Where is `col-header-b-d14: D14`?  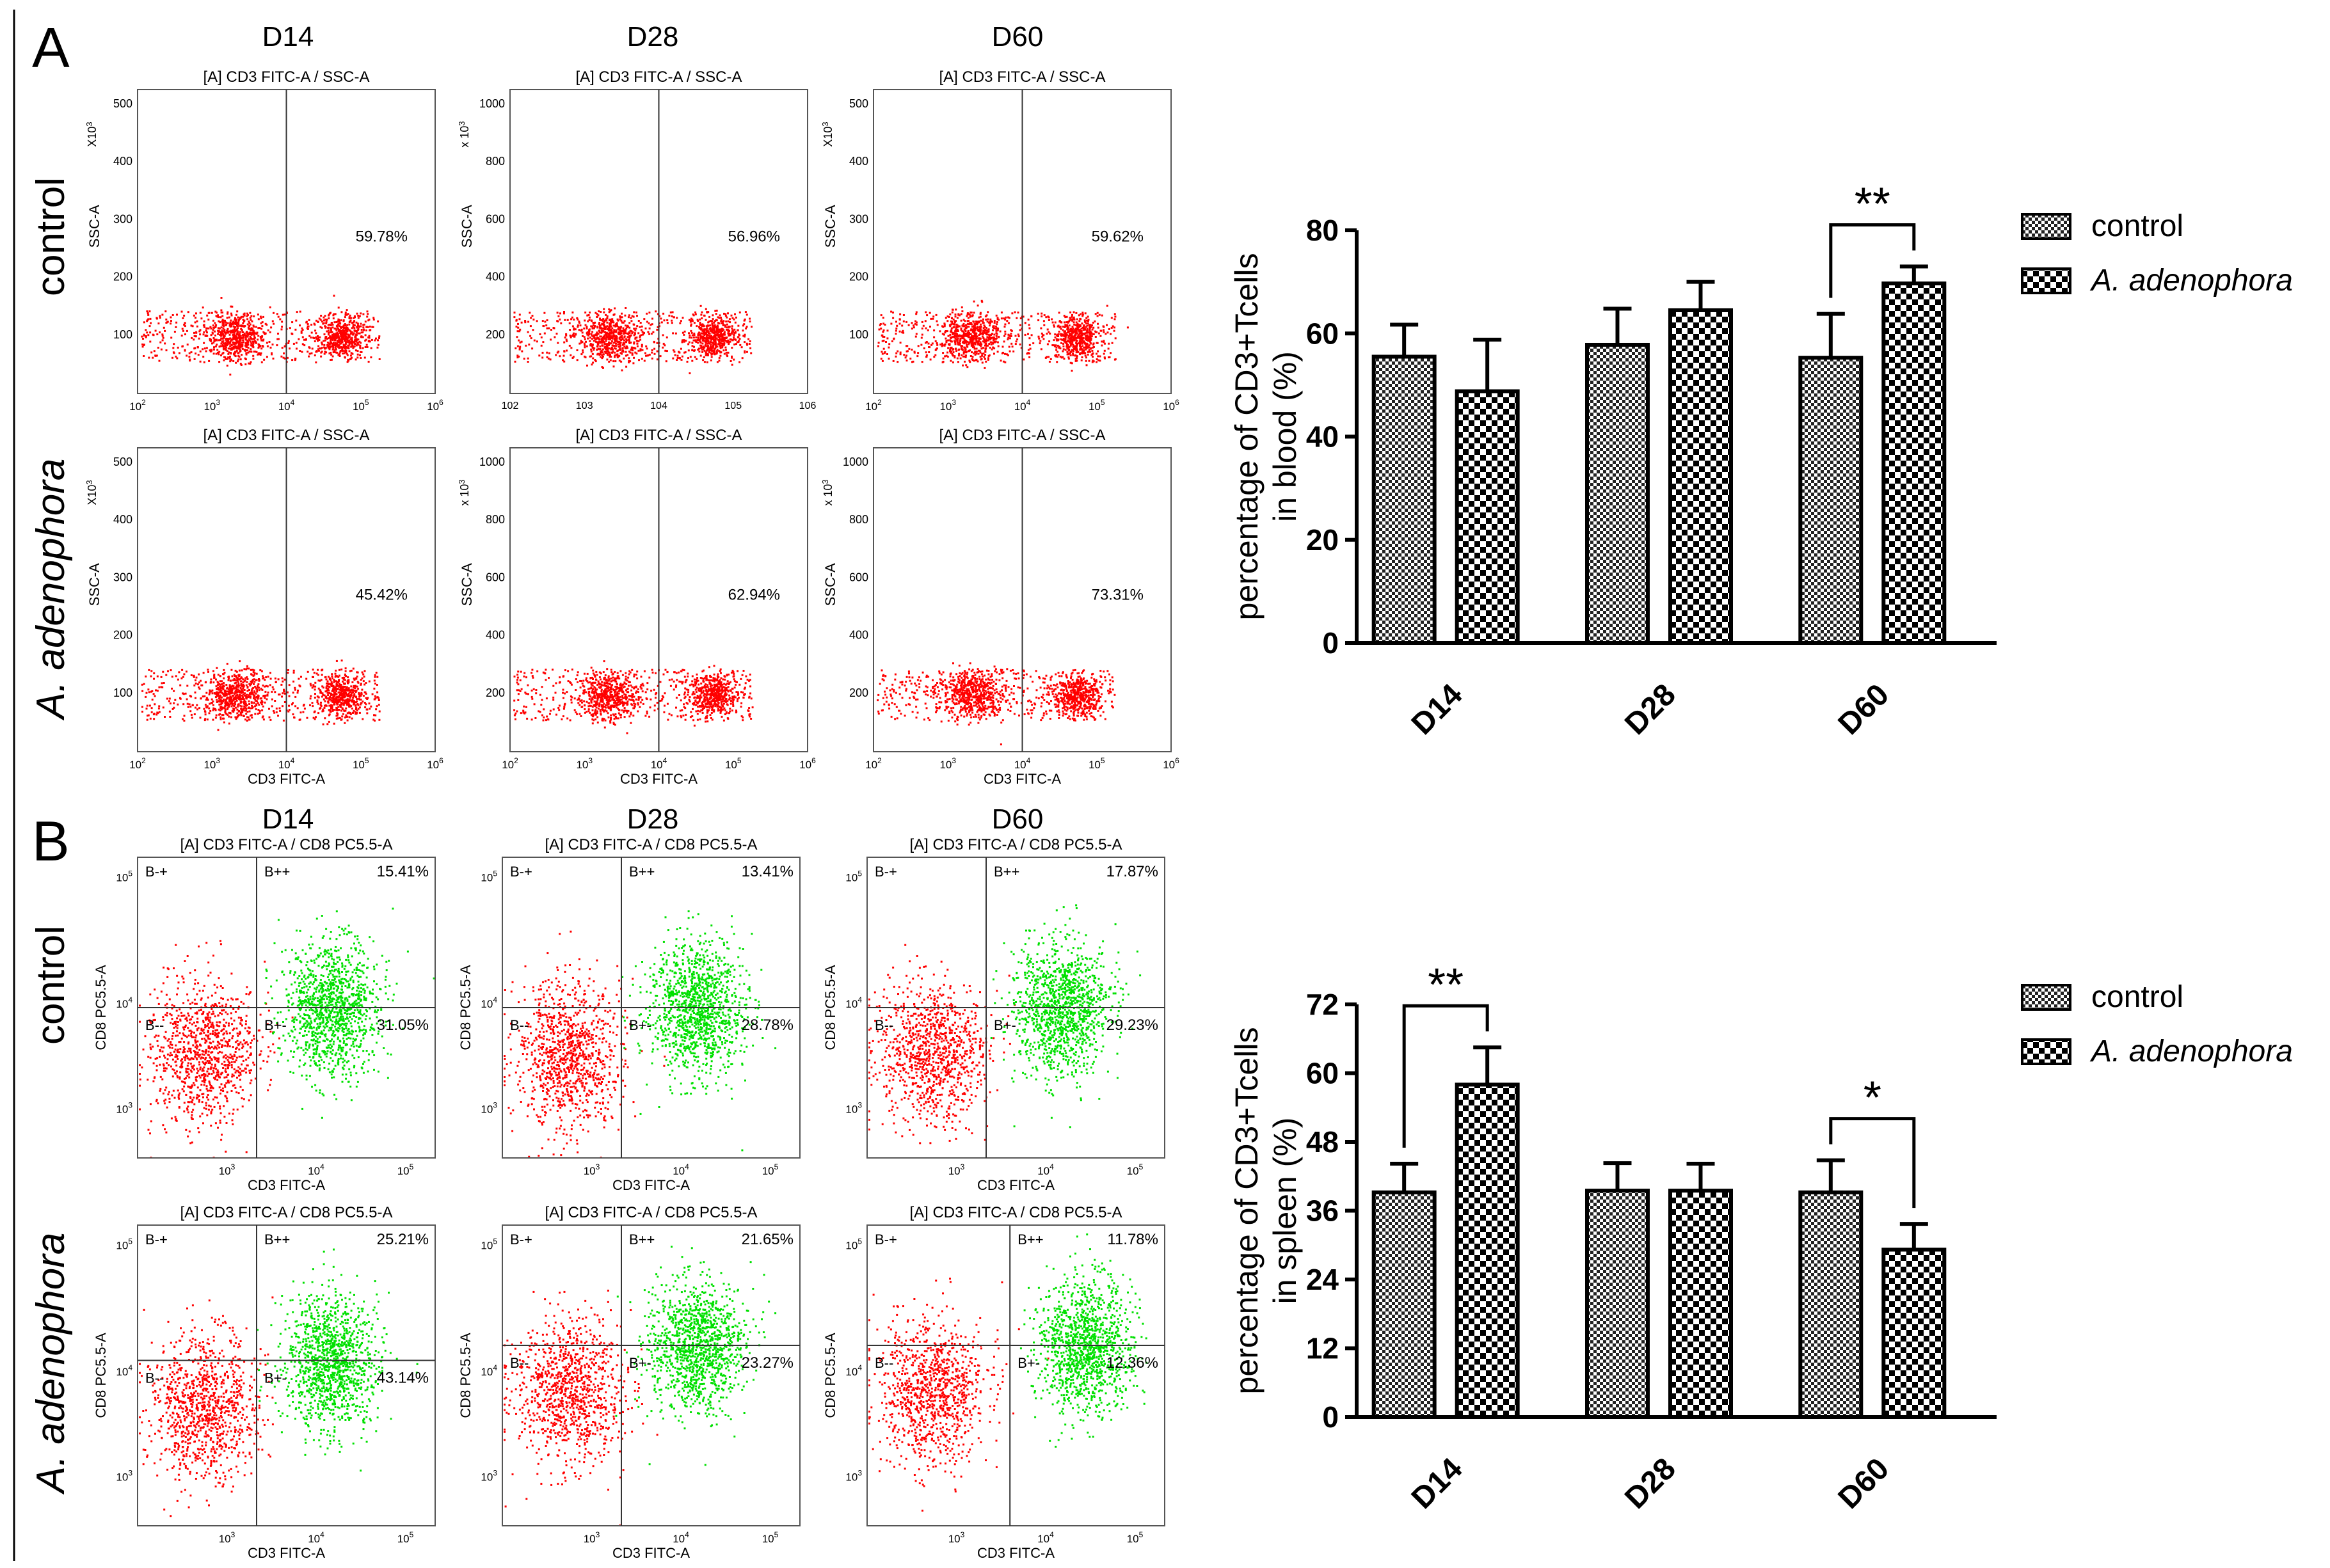 col-header-b-d14: D14 is located at coordinates (288, 819).